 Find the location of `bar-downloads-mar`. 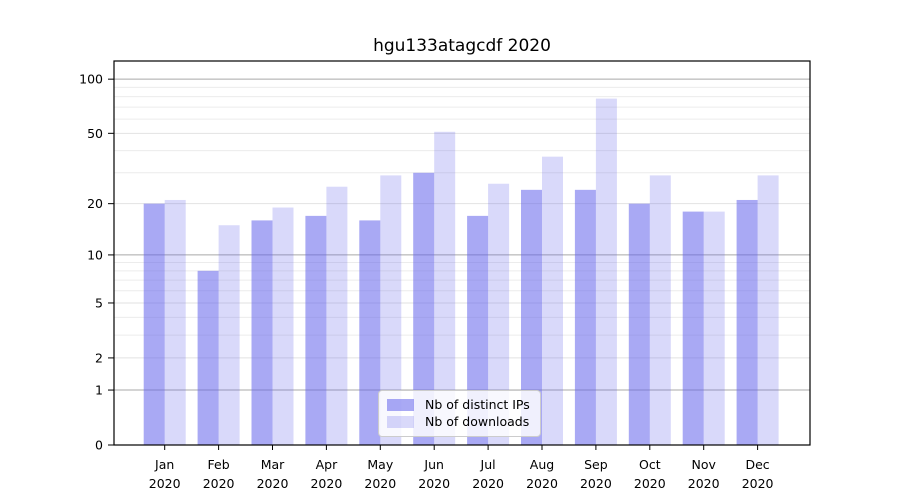

bar-downloads-mar is located at coordinates (283, 326).